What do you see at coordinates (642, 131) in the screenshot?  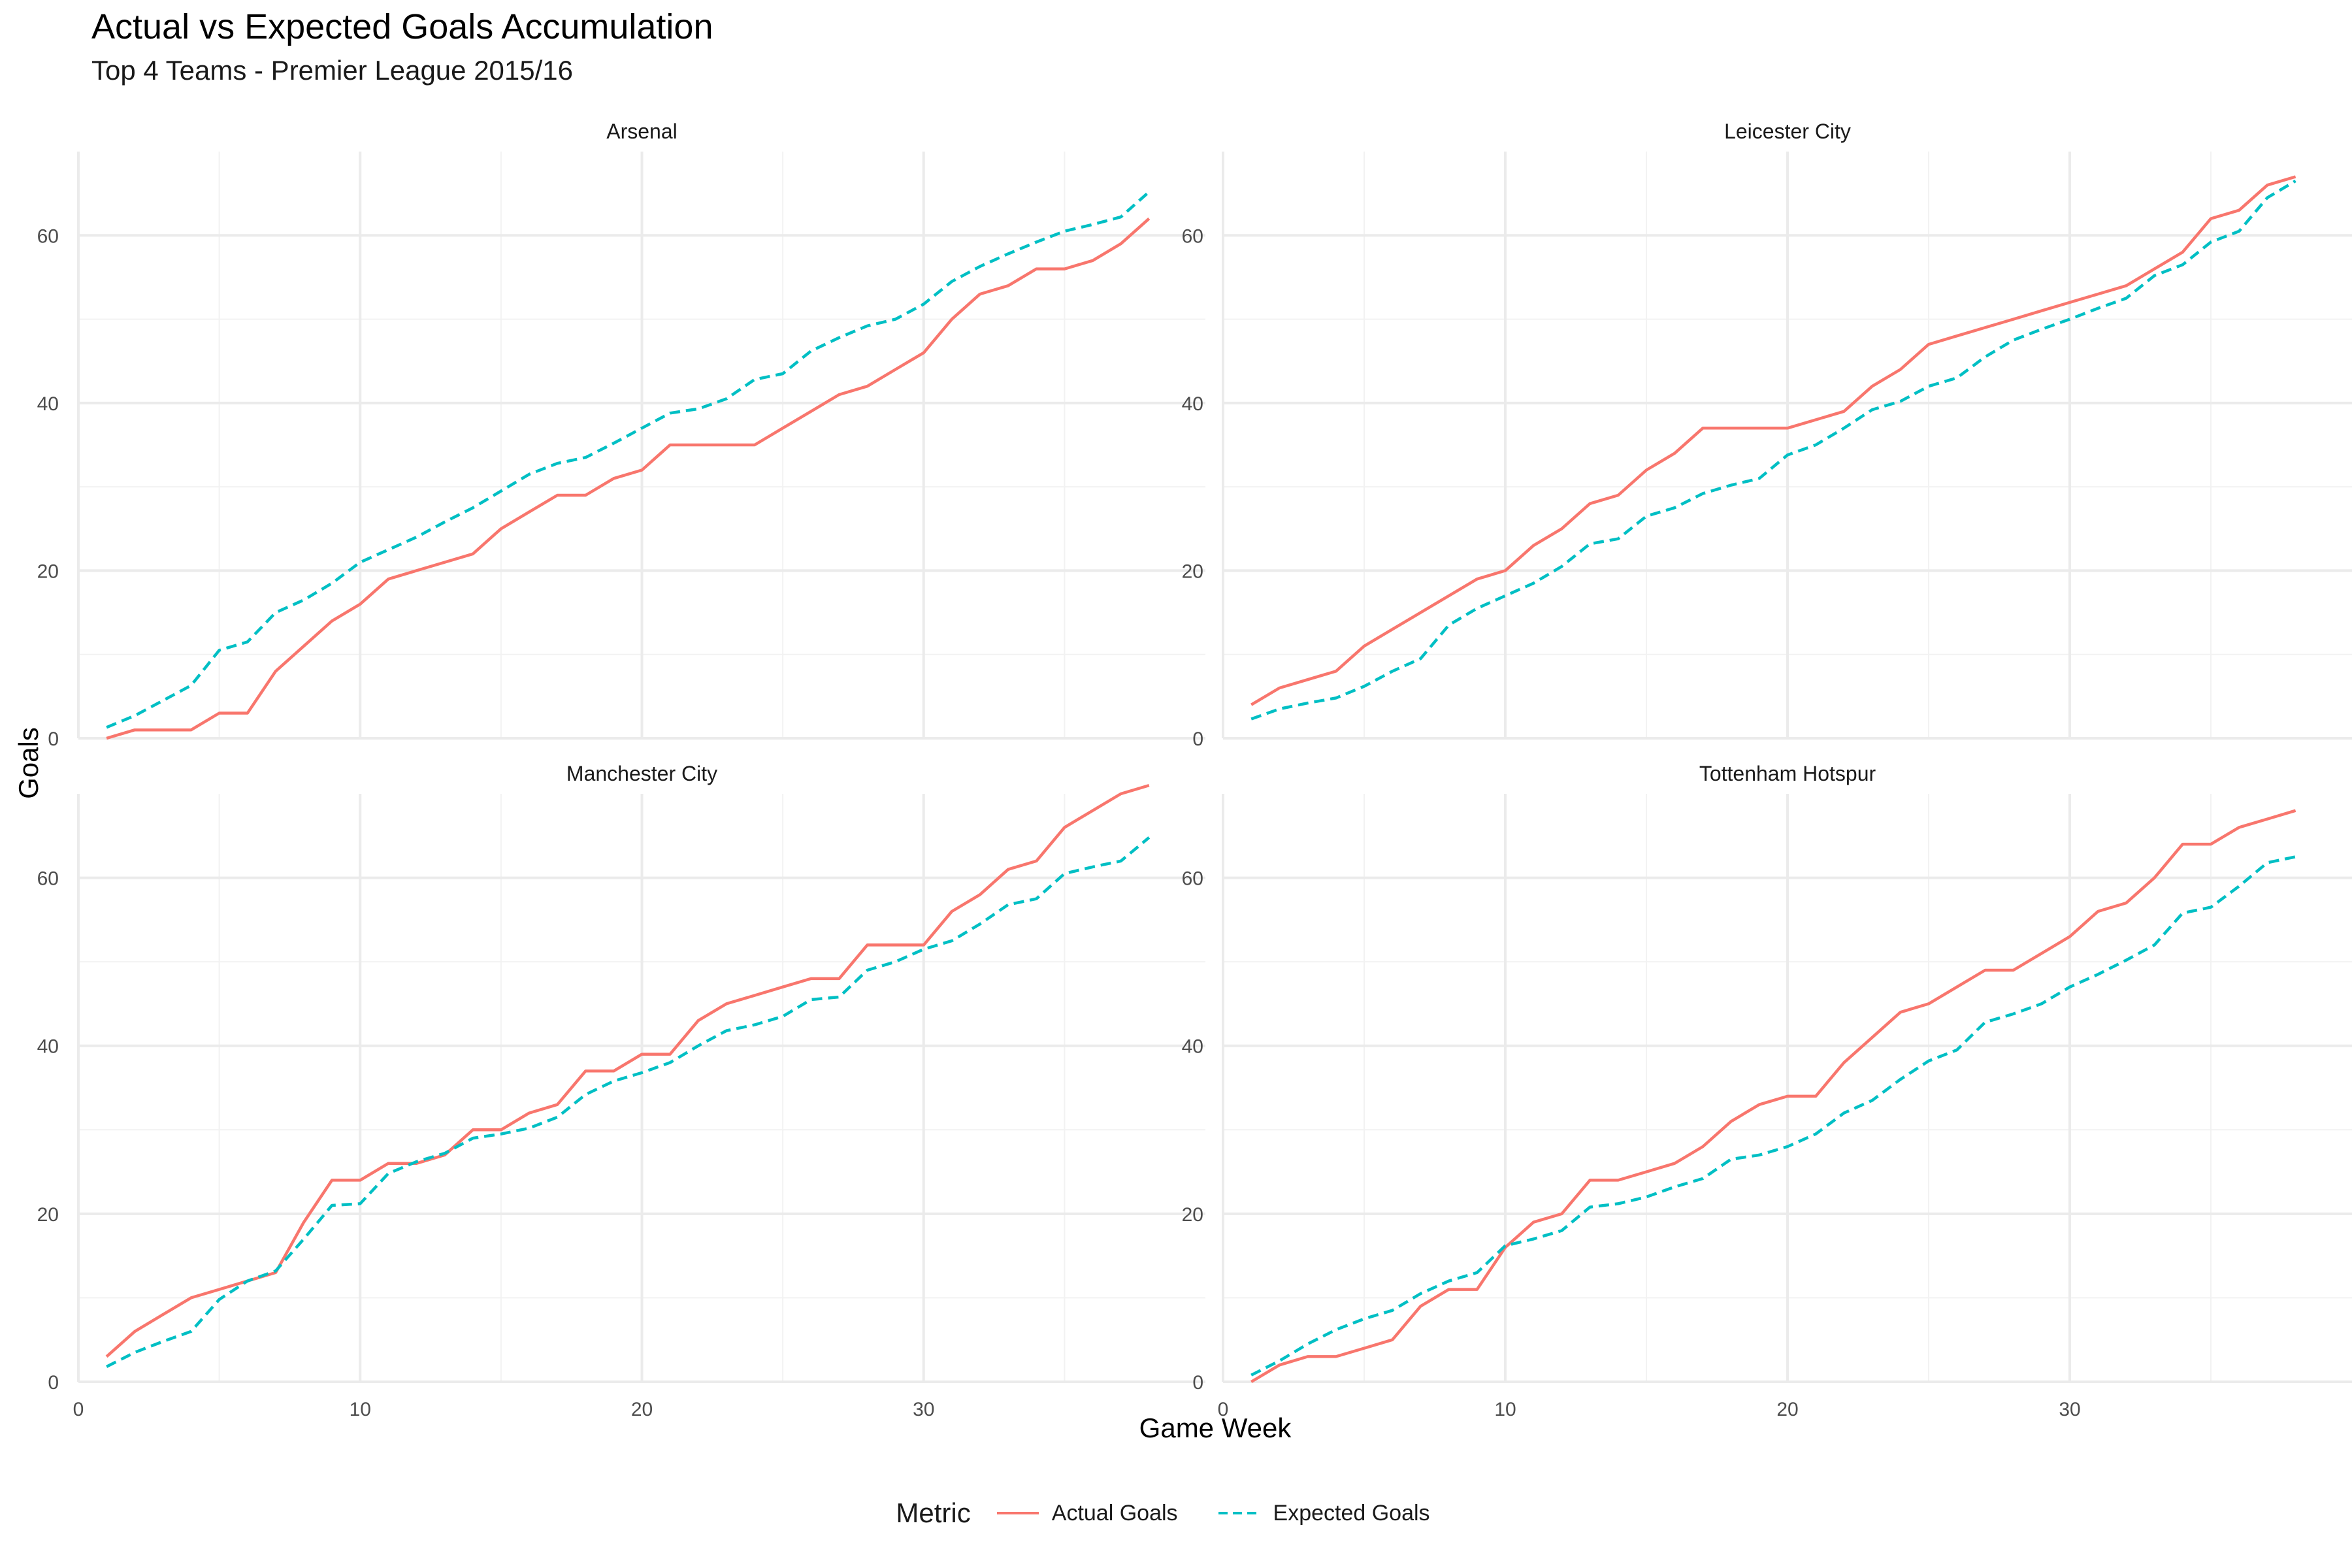 I see `panel-title-arsenal: Arsenal` at bounding box center [642, 131].